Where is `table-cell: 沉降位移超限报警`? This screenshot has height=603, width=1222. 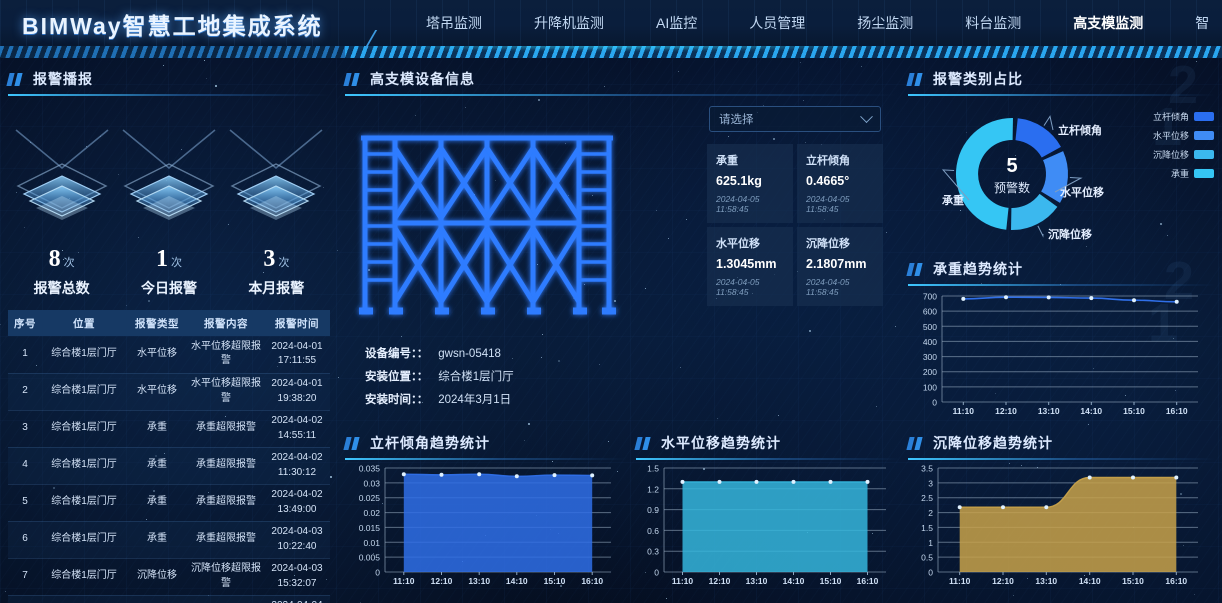 table-cell: 沉降位移超限报警 is located at coordinates (226, 577).